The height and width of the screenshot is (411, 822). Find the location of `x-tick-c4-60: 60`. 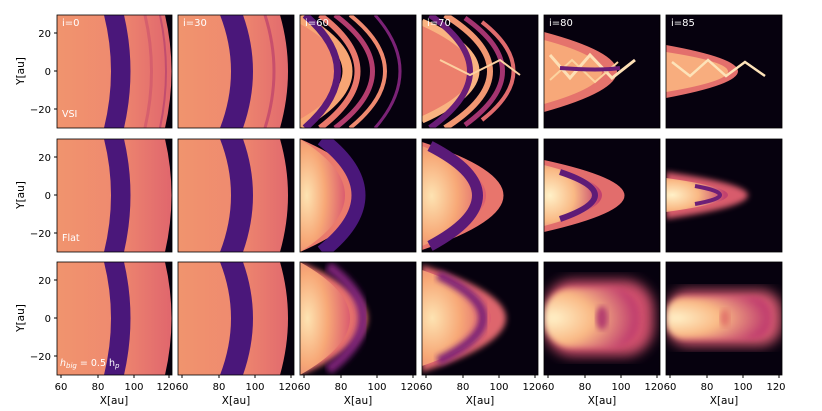

x-tick-c4-60: 60 is located at coordinates (426, 387).